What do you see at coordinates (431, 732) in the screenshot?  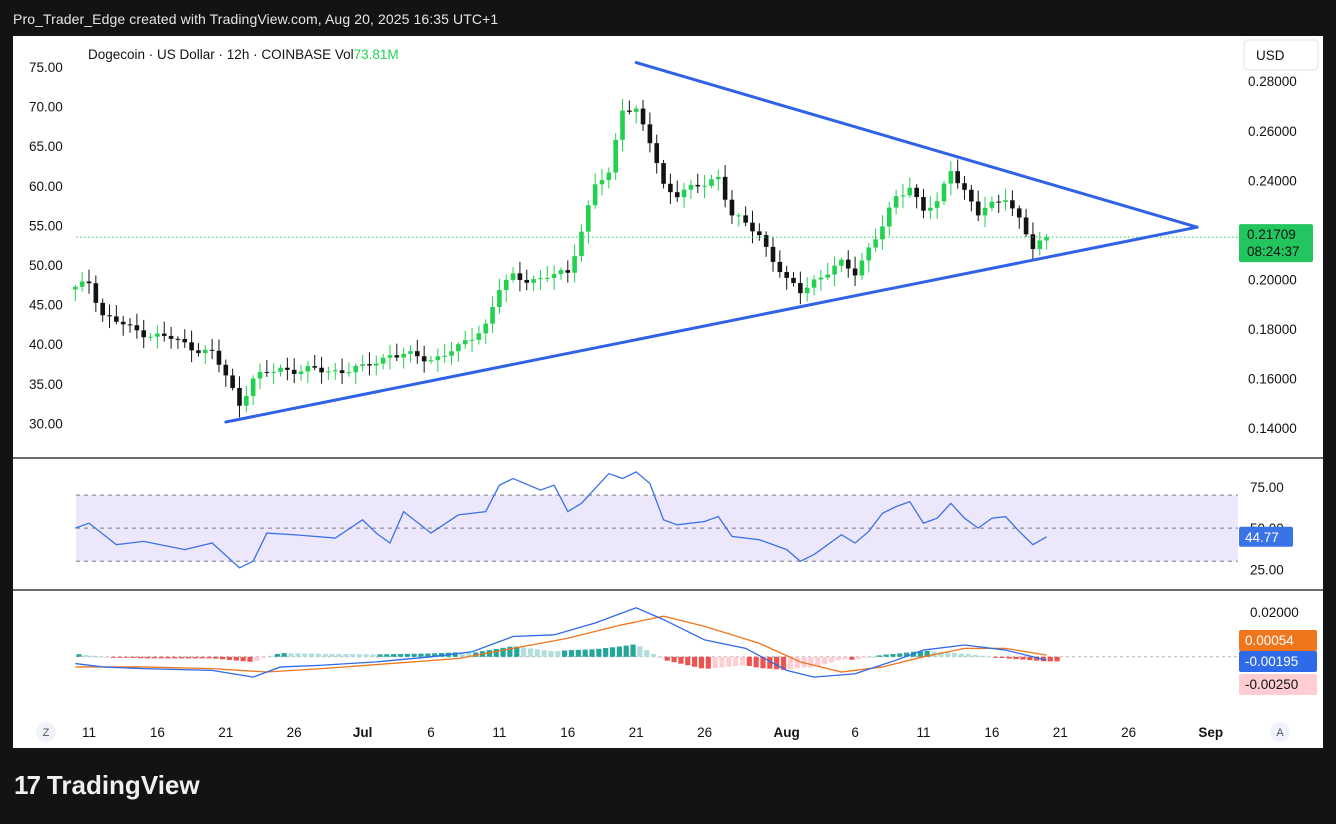 I see `time-axis-tick-label: 6` at bounding box center [431, 732].